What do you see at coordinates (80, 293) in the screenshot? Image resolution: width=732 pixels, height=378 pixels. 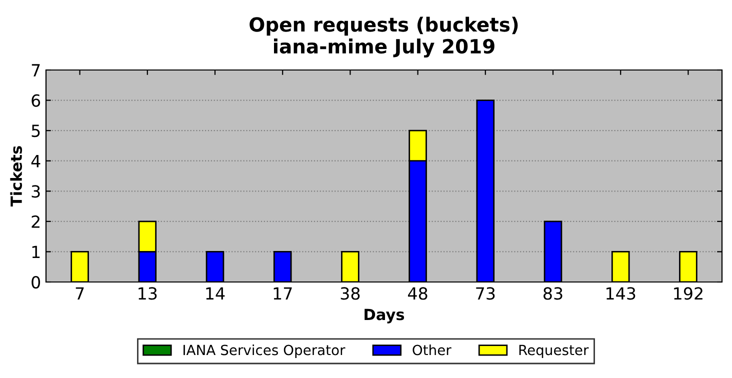 I see `x-tick-label: 7` at bounding box center [80, 293].